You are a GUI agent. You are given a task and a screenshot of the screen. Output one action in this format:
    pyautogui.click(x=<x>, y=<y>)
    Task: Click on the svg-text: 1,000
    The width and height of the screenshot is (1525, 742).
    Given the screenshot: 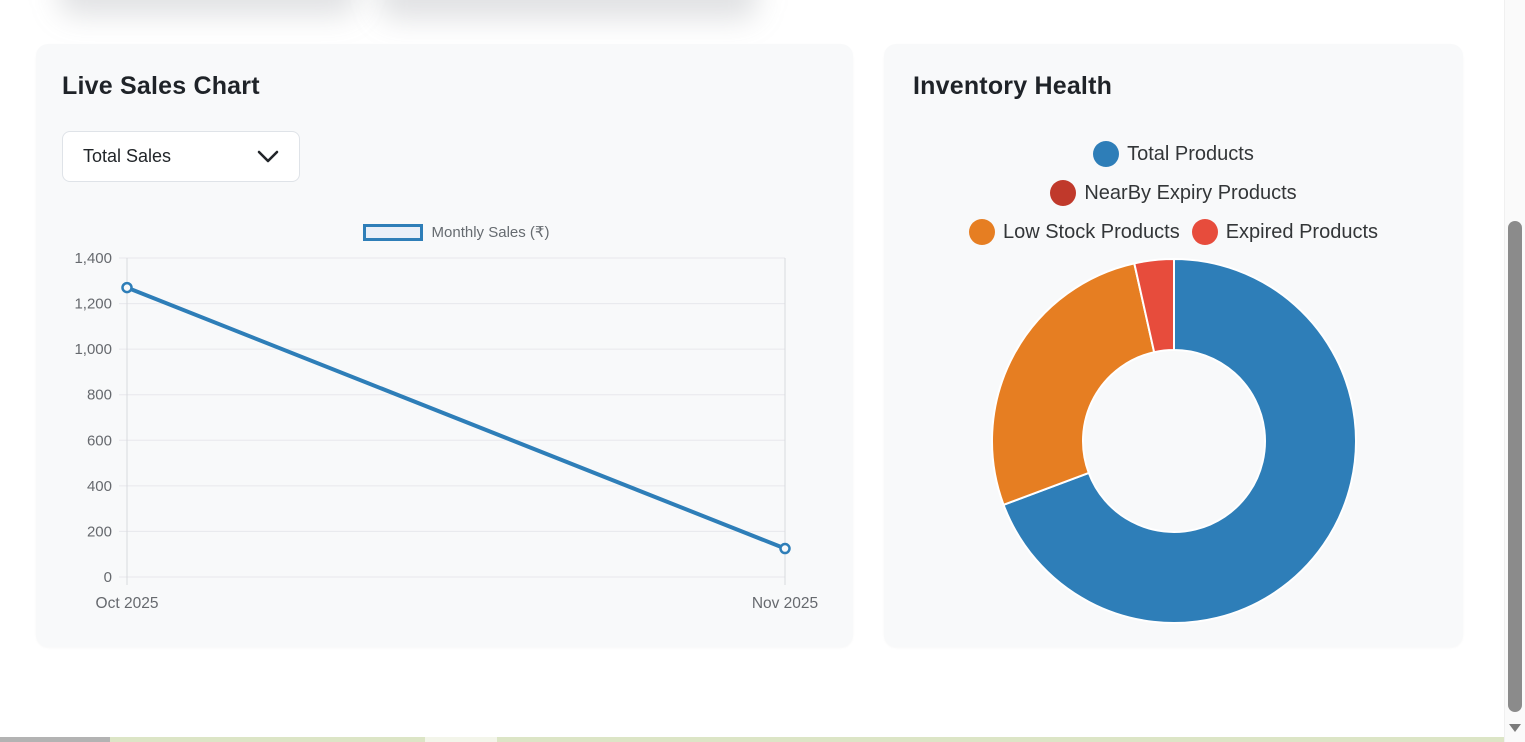 What is the action you would take?
    pyautogui.click(x=93, y=349)
    